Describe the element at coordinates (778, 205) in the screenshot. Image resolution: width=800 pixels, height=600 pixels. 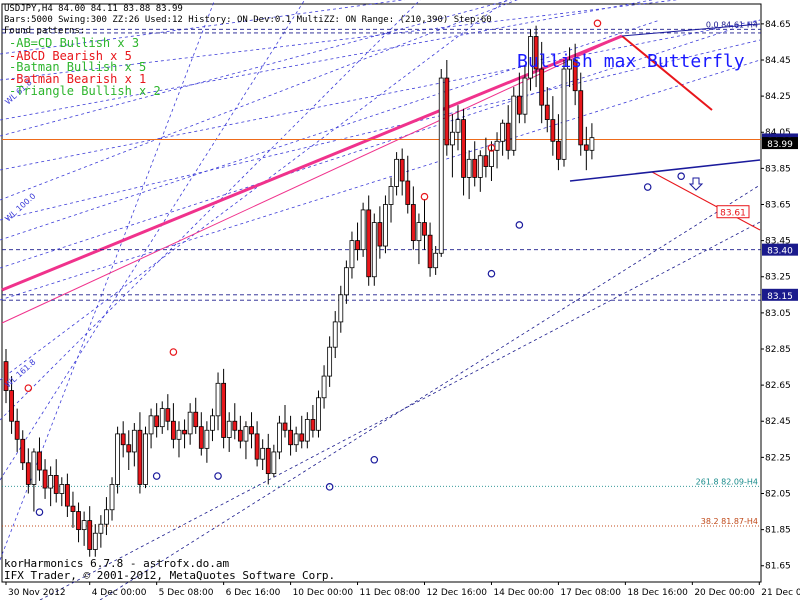
I see `y-tick-label: 83.65` at that location.